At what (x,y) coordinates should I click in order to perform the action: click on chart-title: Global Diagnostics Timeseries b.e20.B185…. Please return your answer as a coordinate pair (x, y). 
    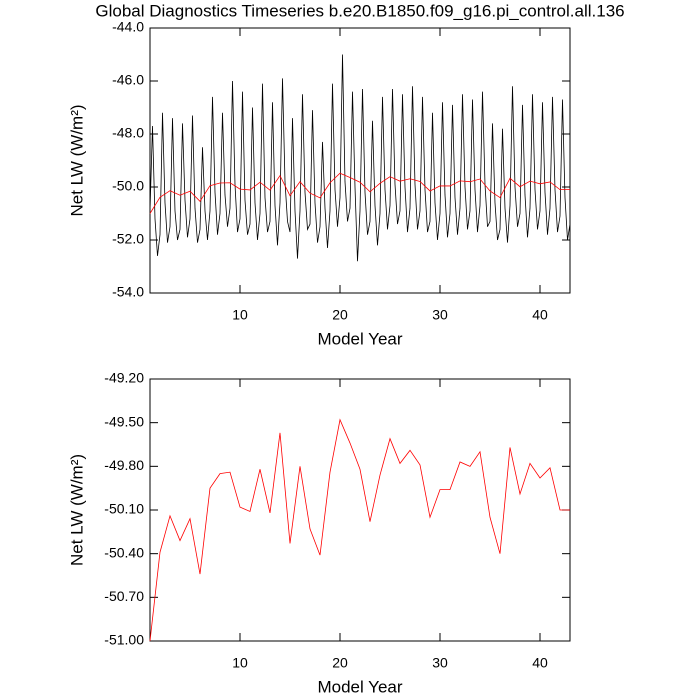
    Looking at the image, I should click on (359, 10).